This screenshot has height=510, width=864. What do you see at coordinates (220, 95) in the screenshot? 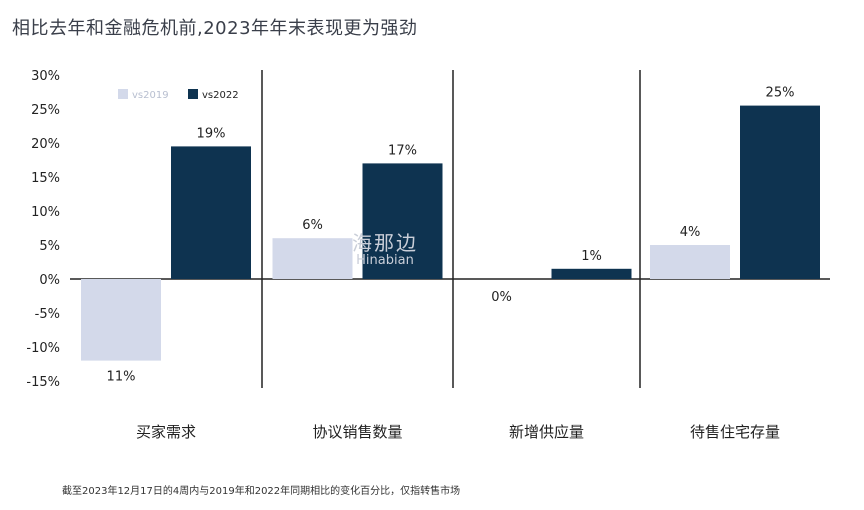
I see `legend-label: vs2022` at bounding box center [220, 95].